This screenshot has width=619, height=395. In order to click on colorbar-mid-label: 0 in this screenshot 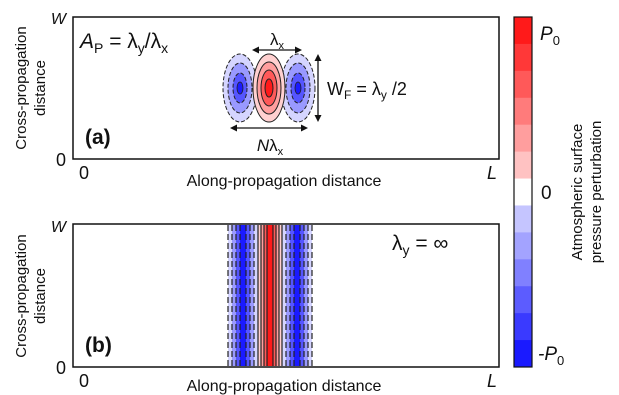, I will do `click(546, 193)`.